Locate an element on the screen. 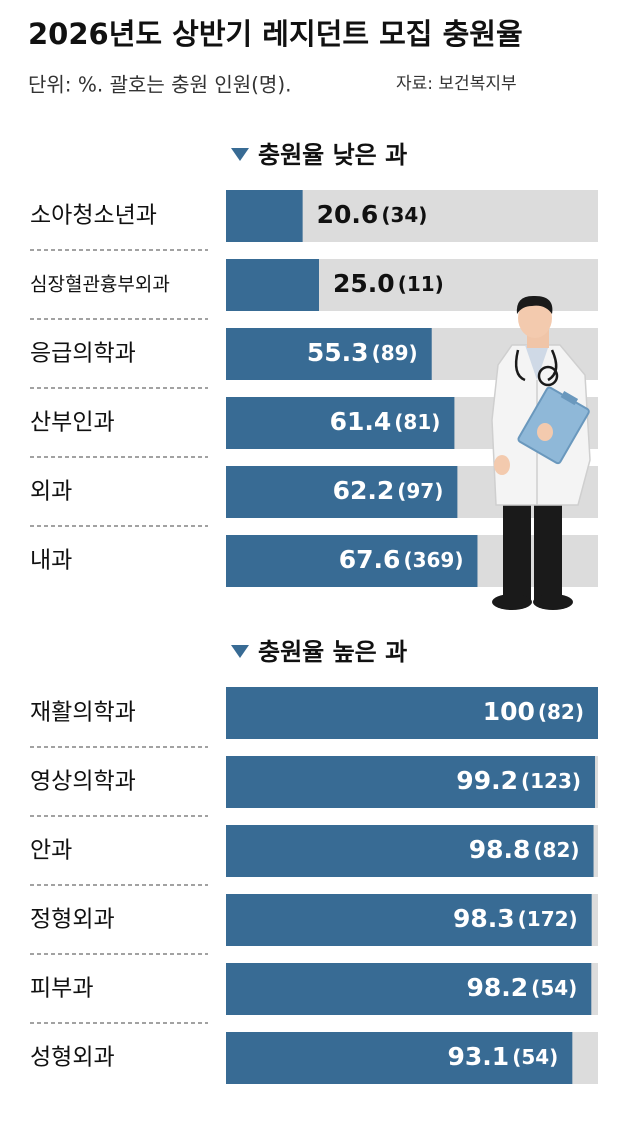 Image resolution: width=638 pixels, height=1140 pixels. category-label: 산부인과 is located at coordinates (72, 423).